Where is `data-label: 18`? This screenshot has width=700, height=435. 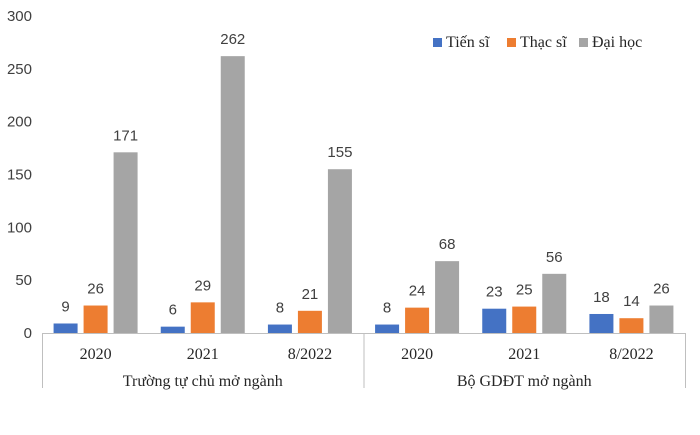
data-label: 18 is located at coordinates (601, 297).